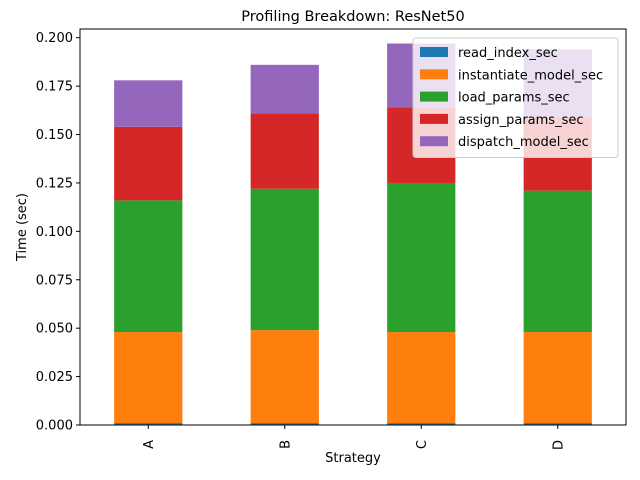  Describe the element at coordinates (148, 163) in the screenshot. I see `bar-assign-params-sec-a` at that location.